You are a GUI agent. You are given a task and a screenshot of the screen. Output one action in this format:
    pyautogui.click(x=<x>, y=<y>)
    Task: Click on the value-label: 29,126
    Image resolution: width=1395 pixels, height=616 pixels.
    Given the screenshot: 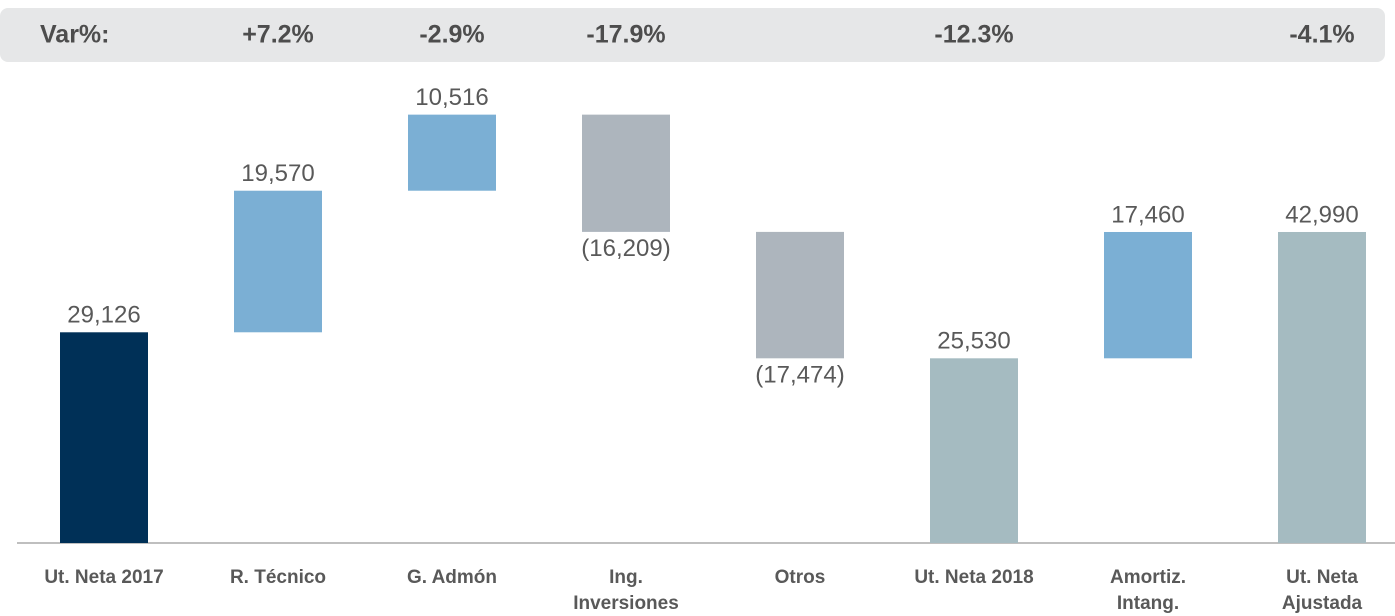 What is the action you would take?
    pyautogui.click(x=103, y=315)
    